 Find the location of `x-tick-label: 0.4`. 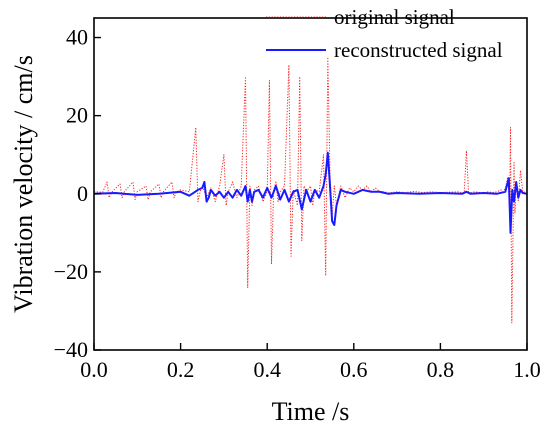

x-tick-label: 0.4 is located at coordinates (267, 369).